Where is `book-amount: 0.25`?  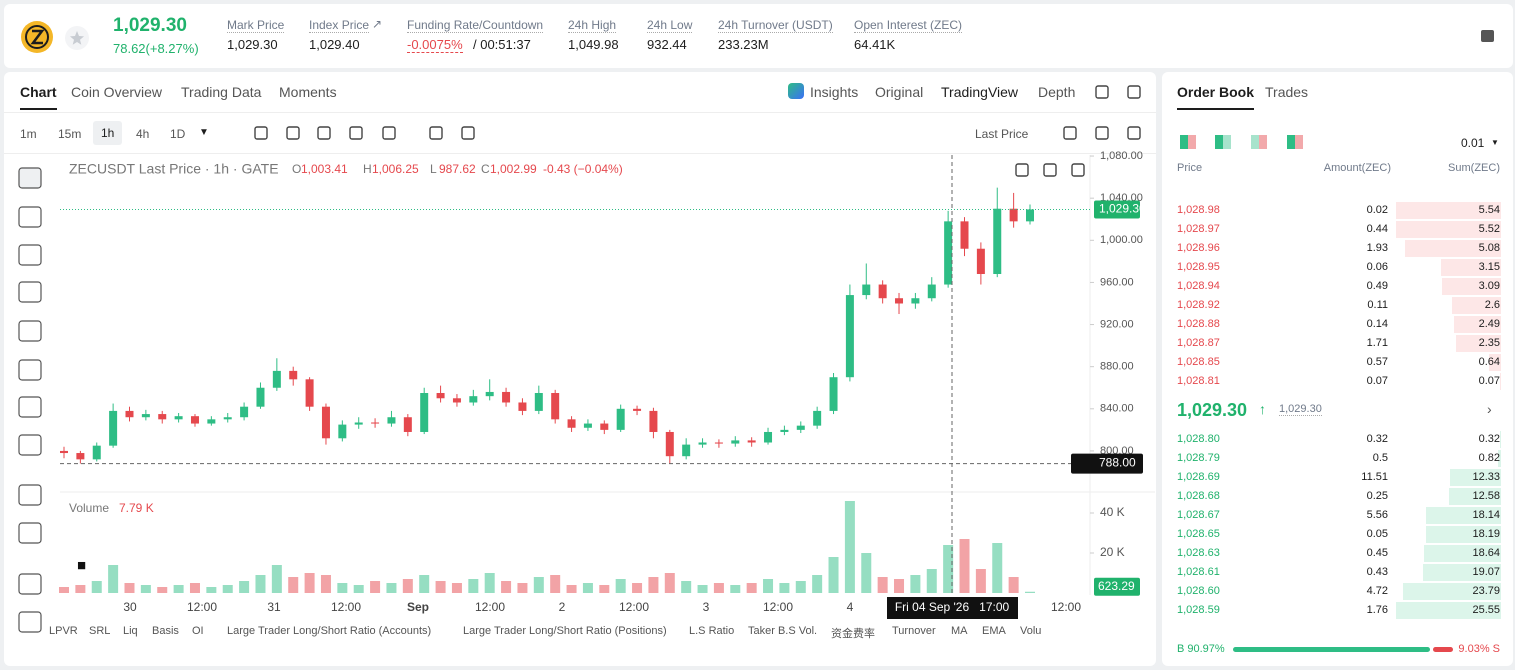 book-amount: 0.25 is located at coordinates (1377, 496).